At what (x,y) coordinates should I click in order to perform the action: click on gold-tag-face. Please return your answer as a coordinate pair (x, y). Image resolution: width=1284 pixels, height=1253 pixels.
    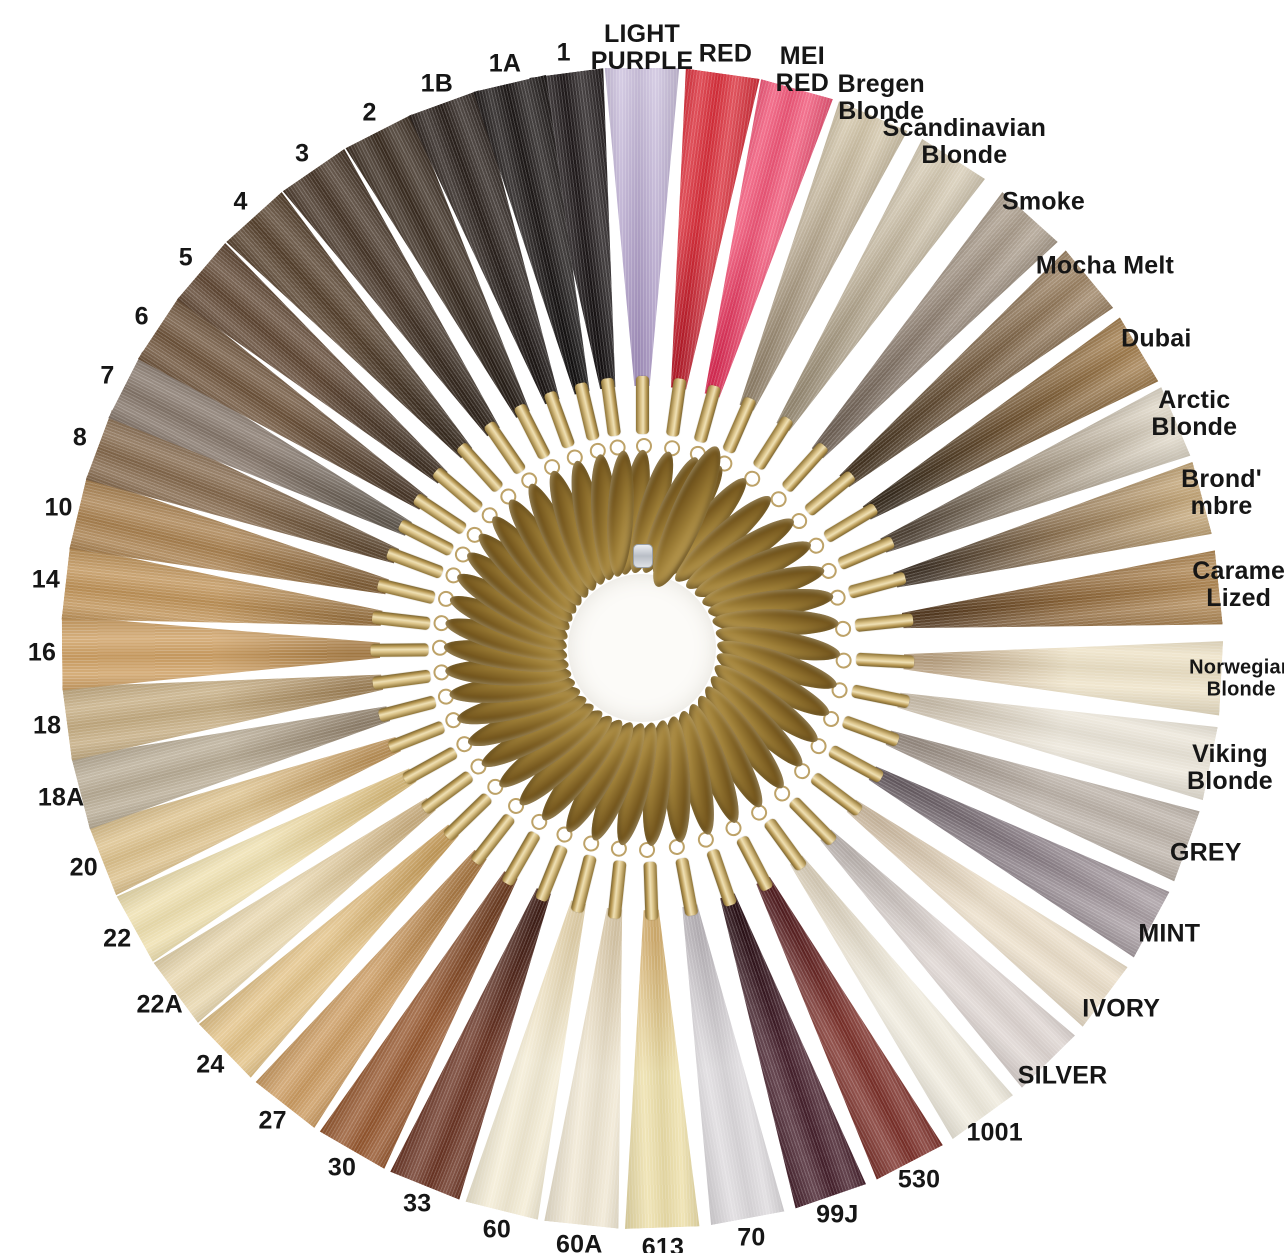
    Looking at the image, I should click on (620, 514).